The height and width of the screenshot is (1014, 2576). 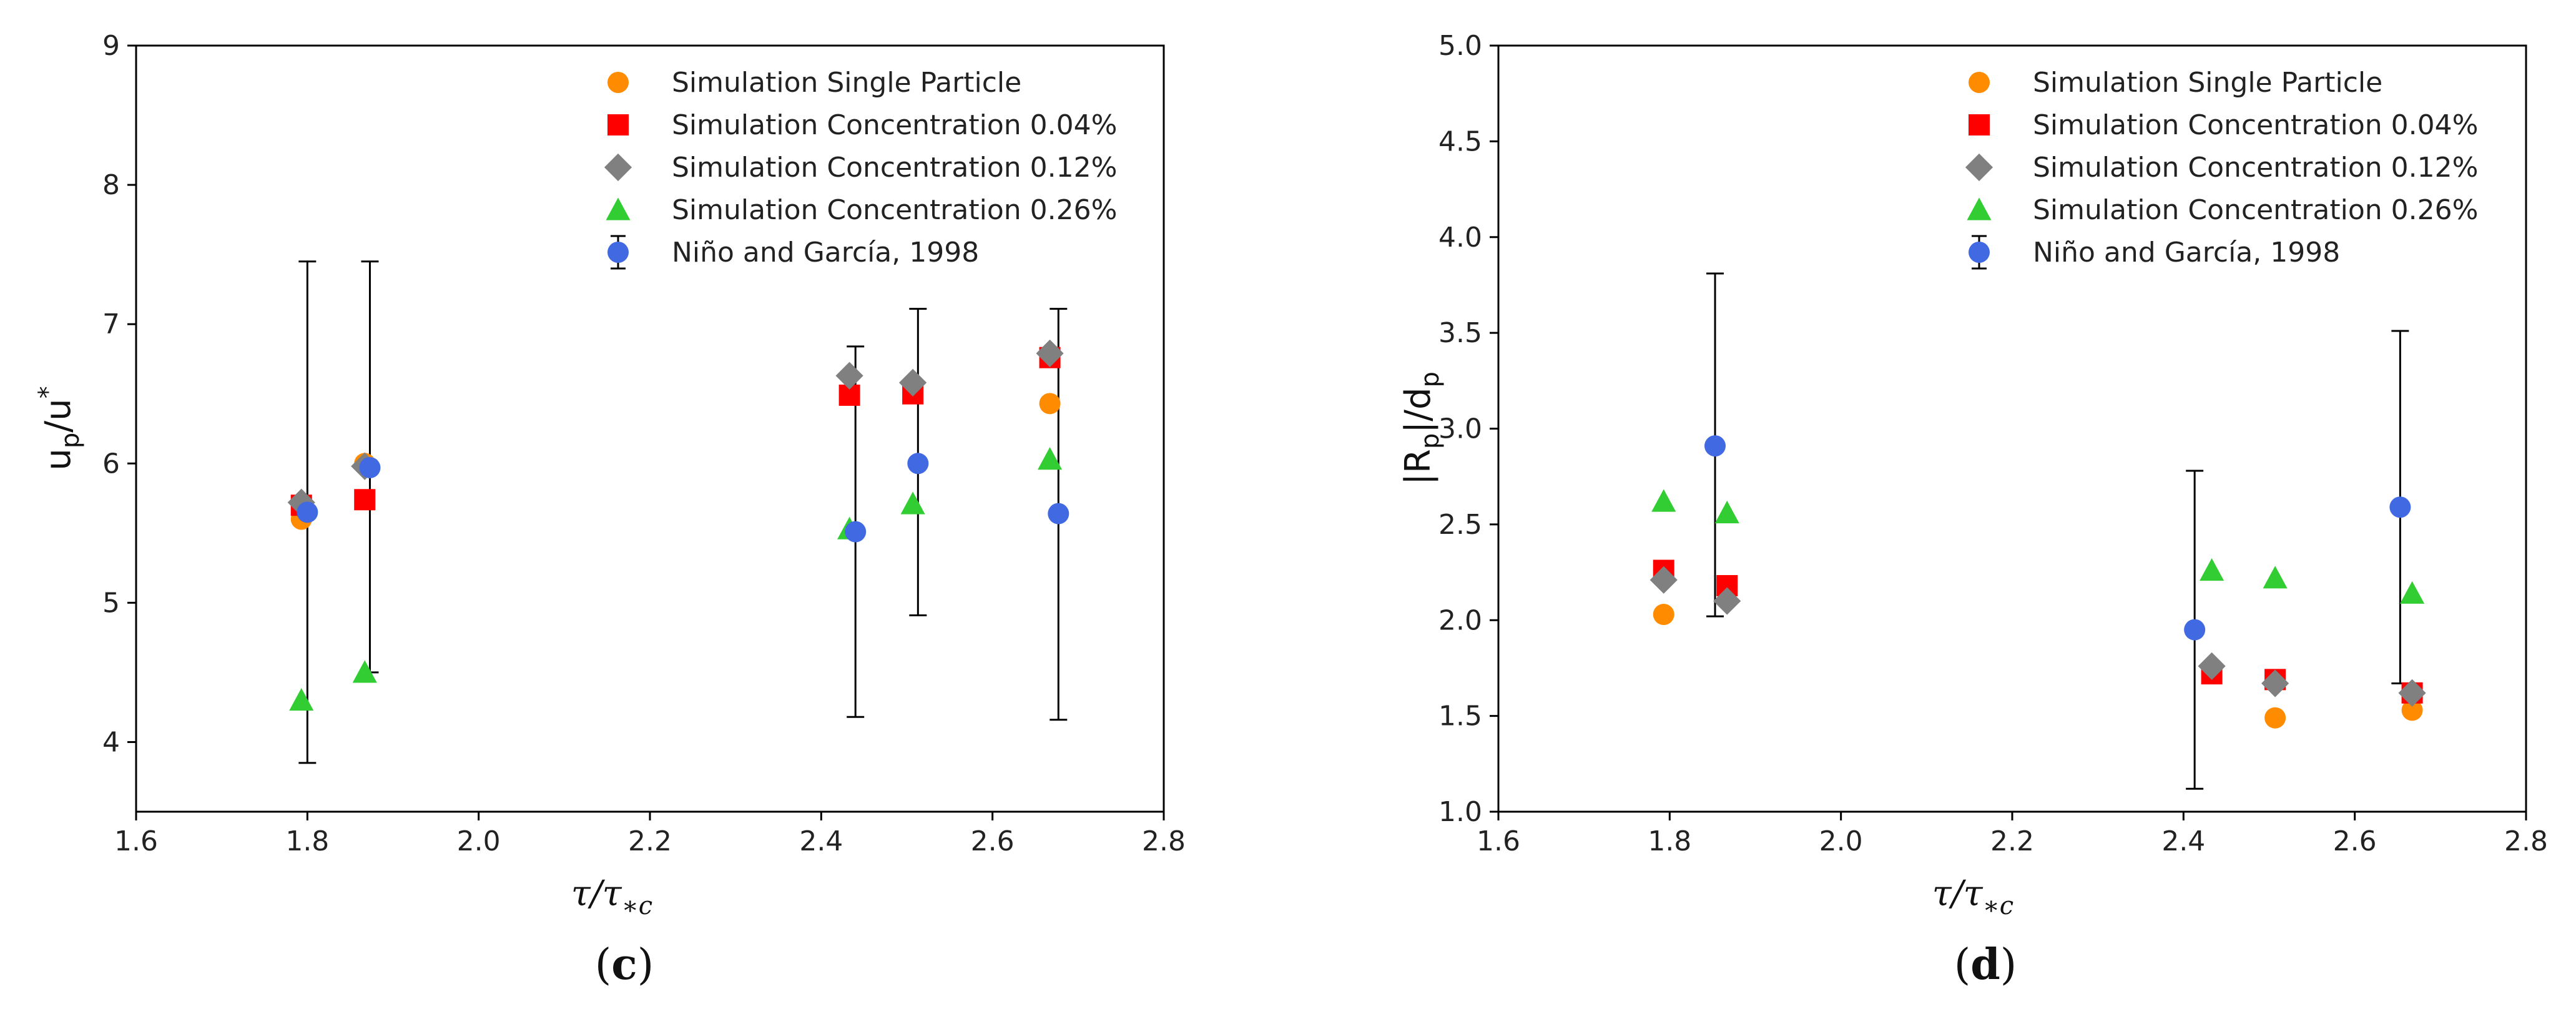 I want to click on y-axis-label: up/u*, so click(x=59, y=428).